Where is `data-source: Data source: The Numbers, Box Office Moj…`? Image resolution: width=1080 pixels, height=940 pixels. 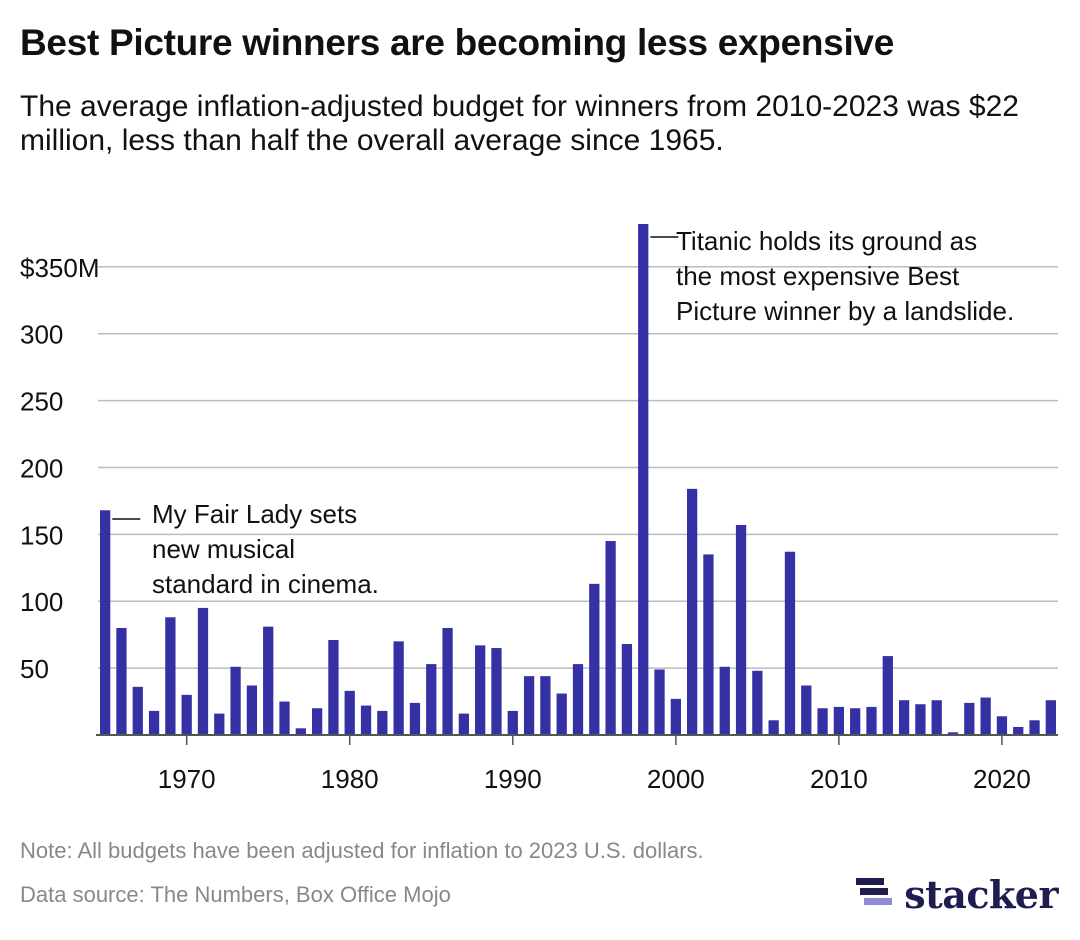
data-source: Data source: The Numbers, Box Office Moj… is located at coordinates (235, 894).